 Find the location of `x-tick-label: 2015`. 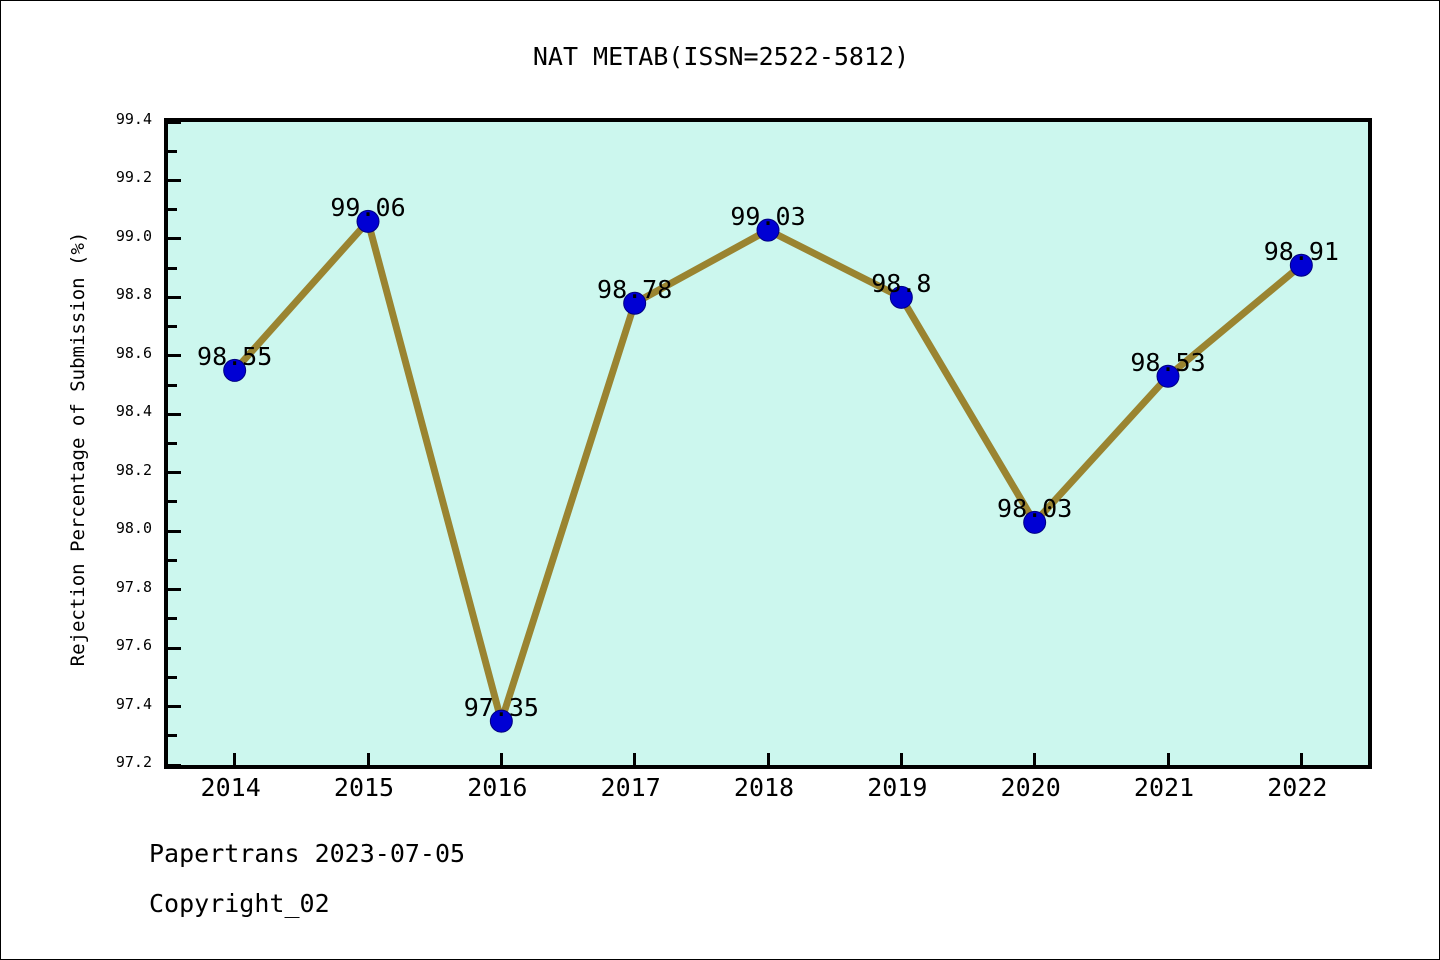

x-tick-label: 2015 is located at coordinates (364, 787).